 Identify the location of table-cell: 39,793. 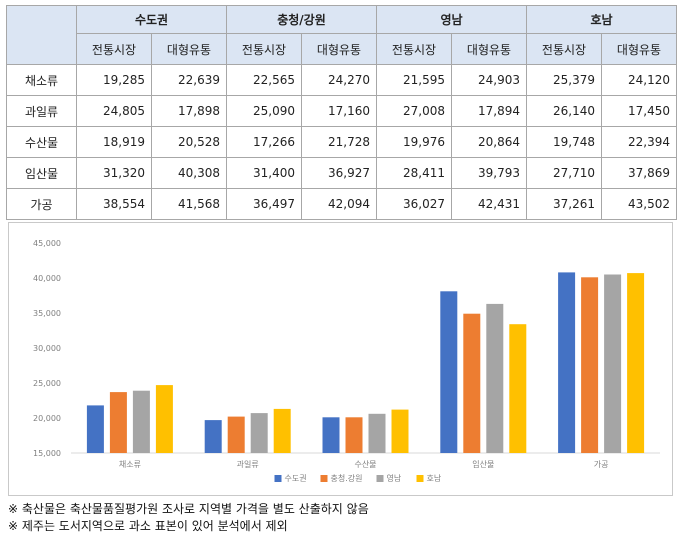
(489, 173).